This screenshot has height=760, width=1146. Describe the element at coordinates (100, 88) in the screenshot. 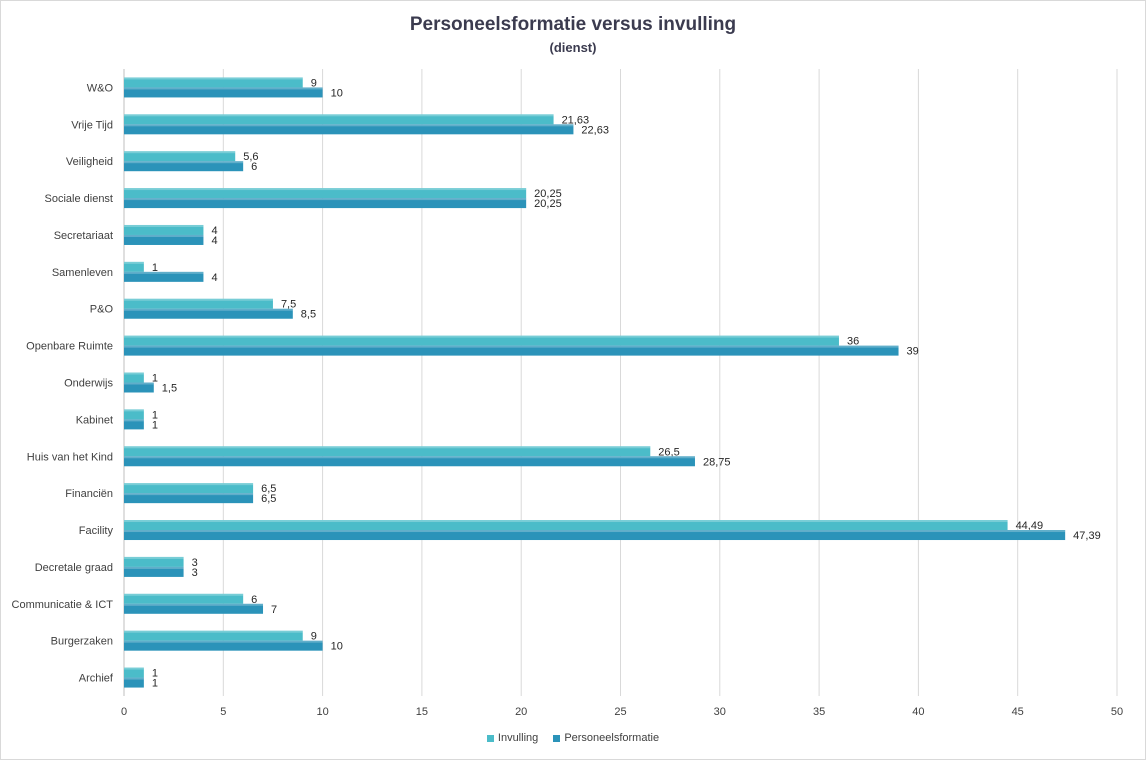

I see `category-label: W&O` at that location.